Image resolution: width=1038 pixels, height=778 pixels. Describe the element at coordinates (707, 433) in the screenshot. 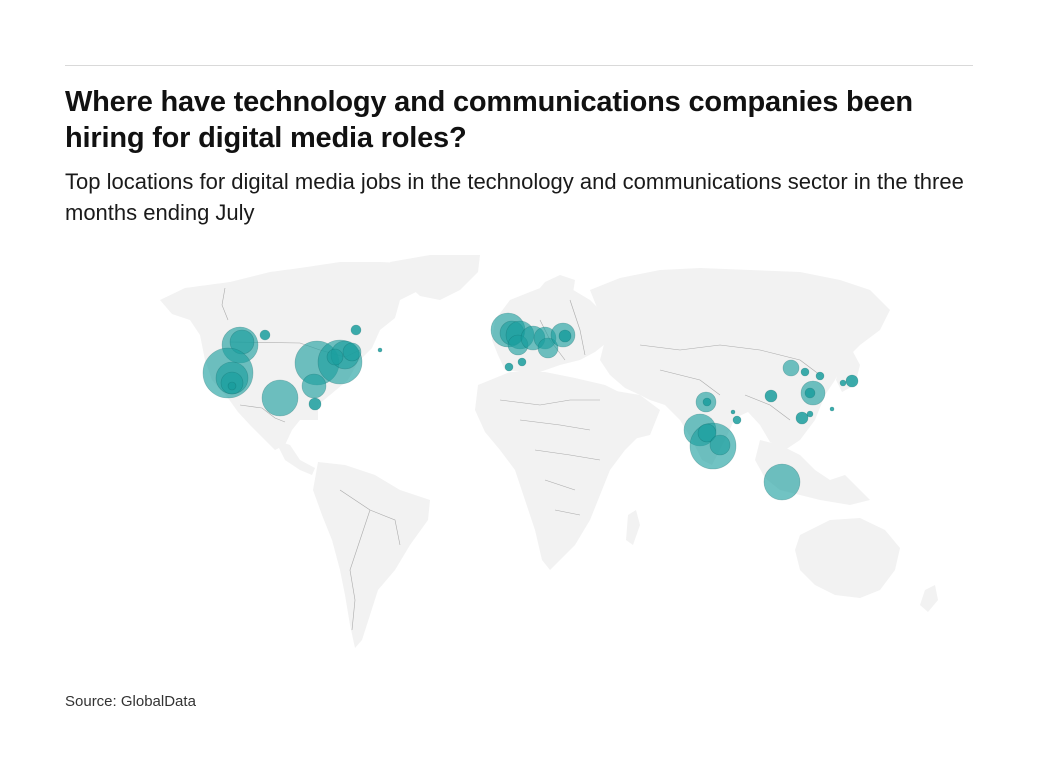

I see `location-bubble: India (Hyderabad)` at that location.